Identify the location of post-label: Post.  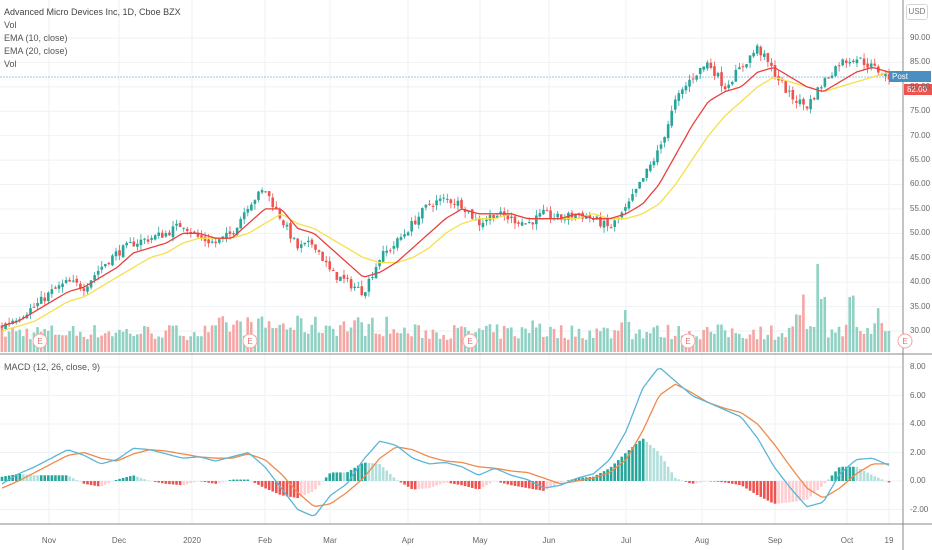
(900, 76).